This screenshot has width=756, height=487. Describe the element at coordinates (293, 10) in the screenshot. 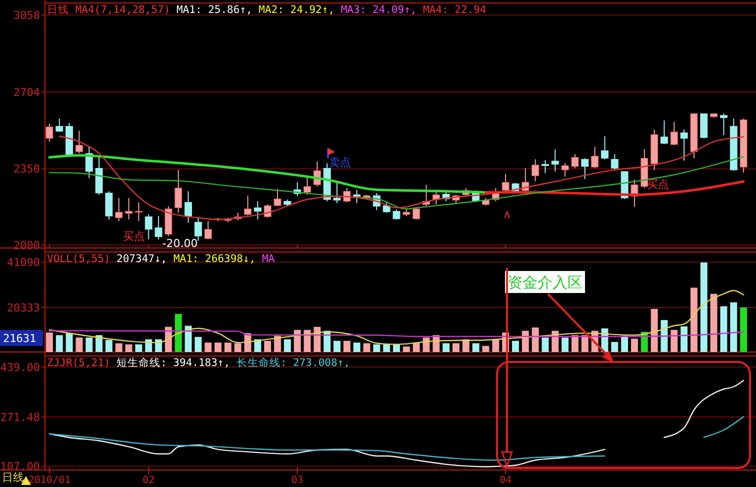

I see `annotation: MA2: 24.92↑,` at that location.